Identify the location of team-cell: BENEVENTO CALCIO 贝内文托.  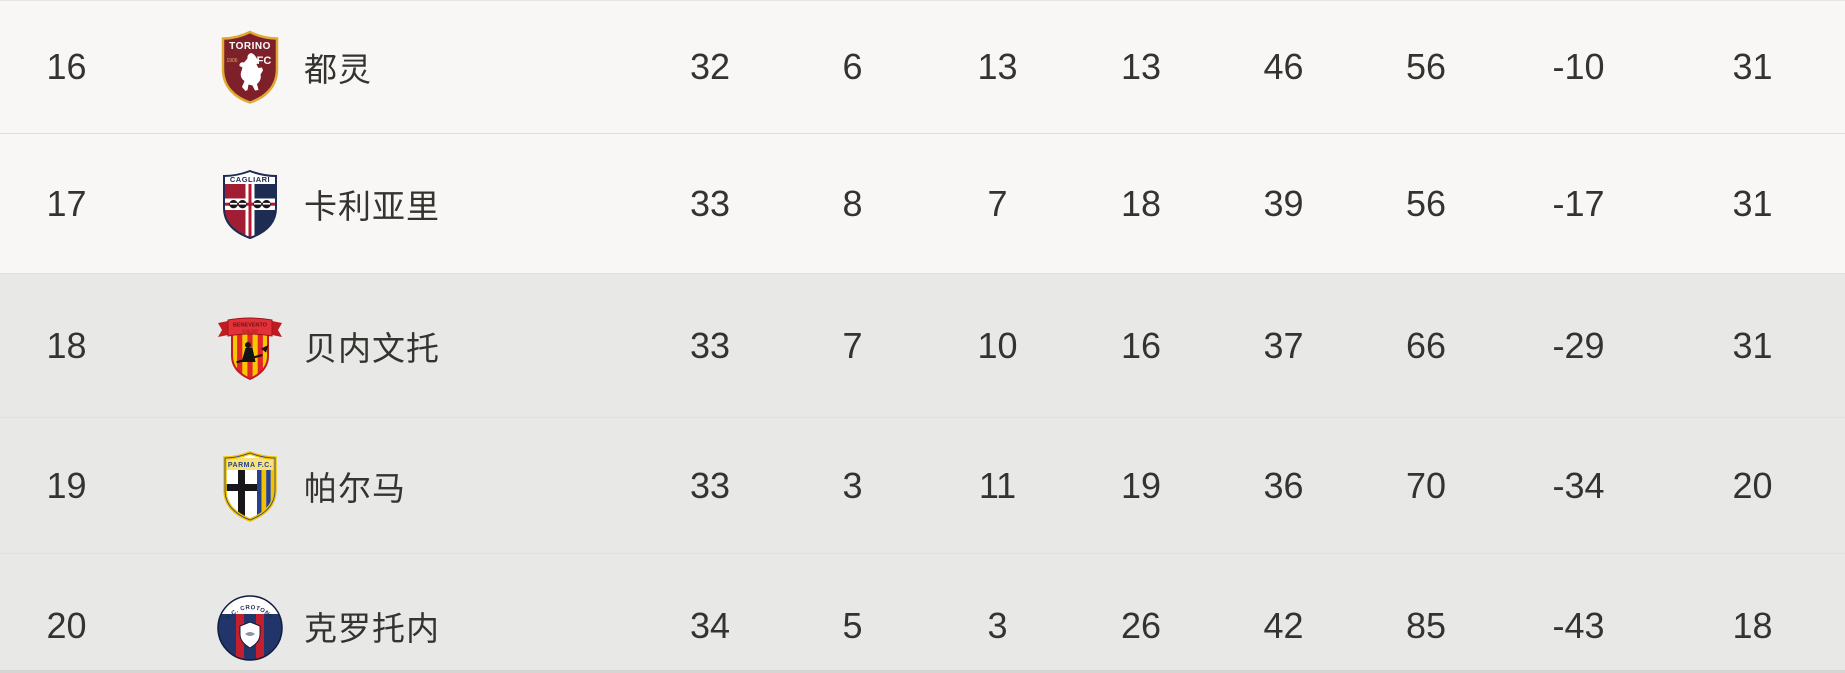
(386, 345).